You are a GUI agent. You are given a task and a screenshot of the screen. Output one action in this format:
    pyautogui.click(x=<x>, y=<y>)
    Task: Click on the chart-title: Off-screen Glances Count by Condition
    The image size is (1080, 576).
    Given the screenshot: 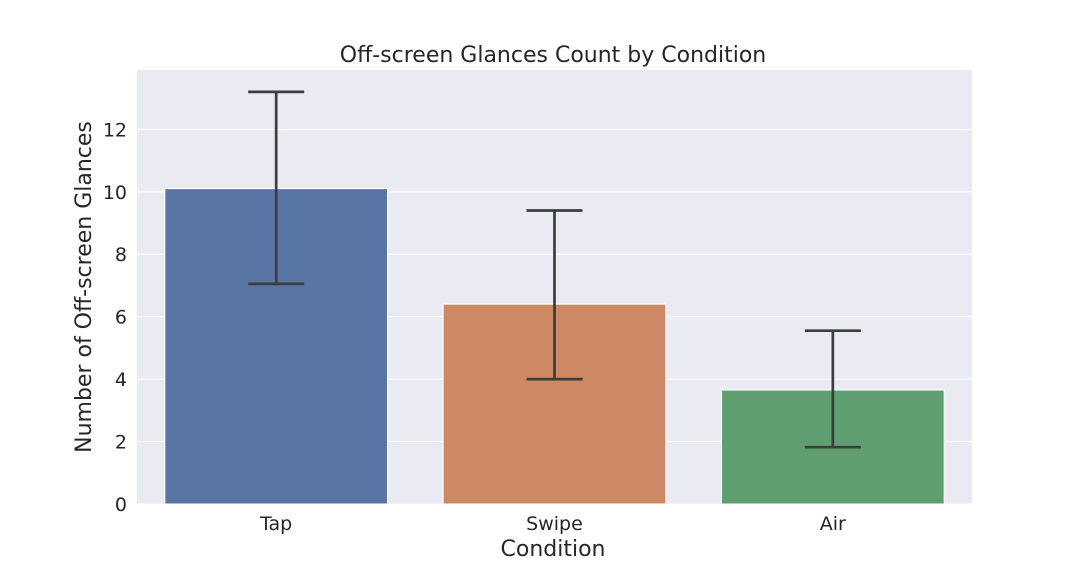 What is the action you would take?
    pyautogui.click(x=553, y=55)
    